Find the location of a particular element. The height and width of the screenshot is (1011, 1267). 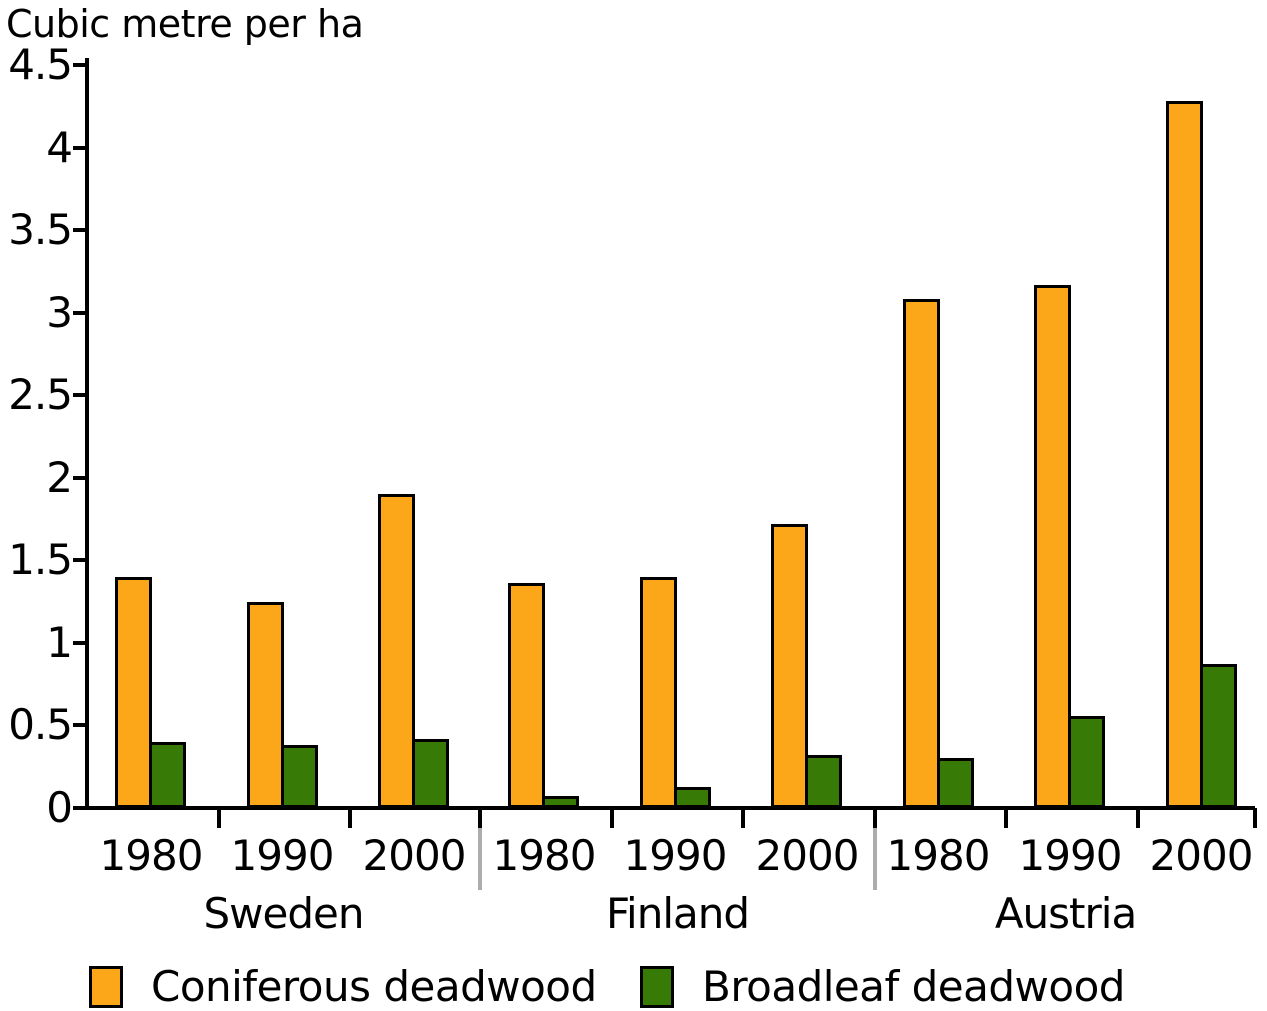

bar-broadleaf-deadwood-sweden-2000 is located at coordinates (430, 773).